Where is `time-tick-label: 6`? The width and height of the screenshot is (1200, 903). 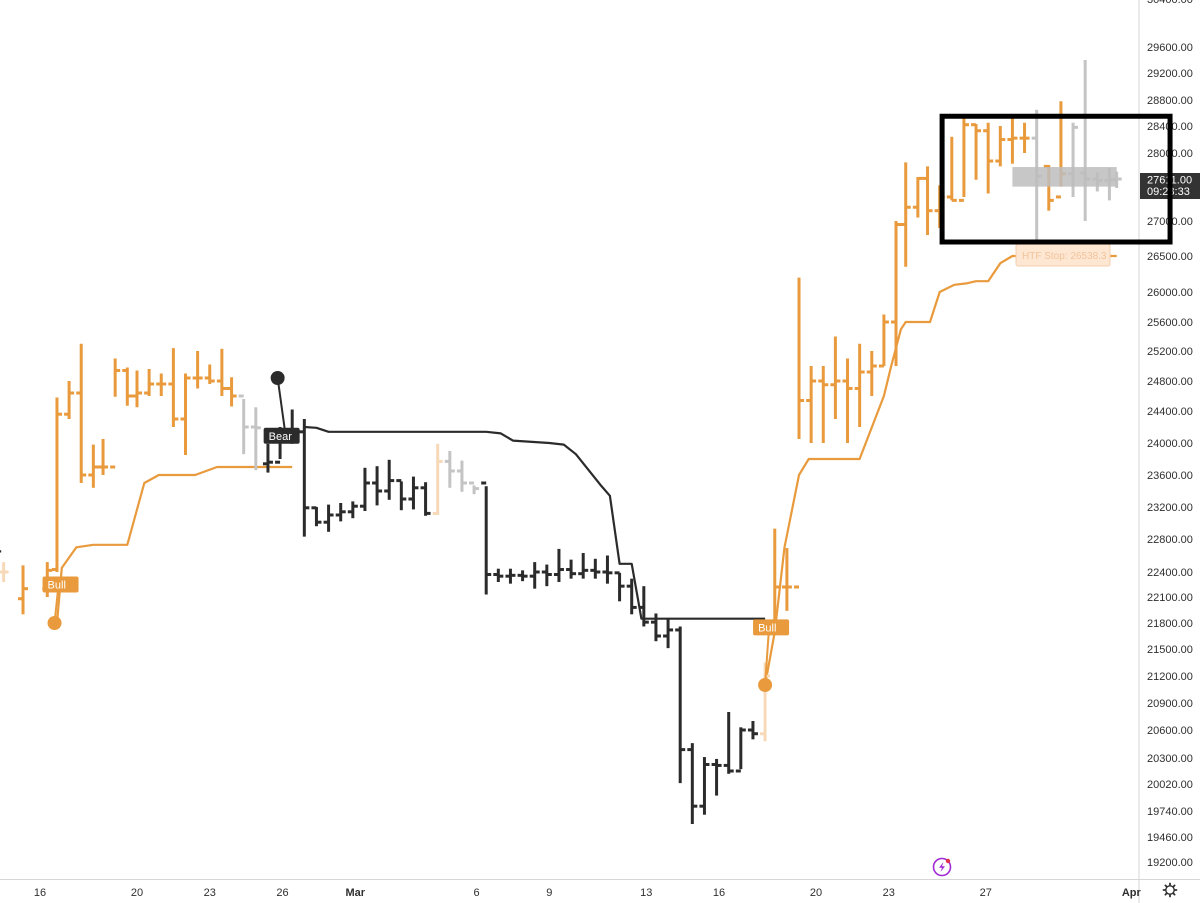
time-tick-label: 6 is located at coordinates (476, 893).